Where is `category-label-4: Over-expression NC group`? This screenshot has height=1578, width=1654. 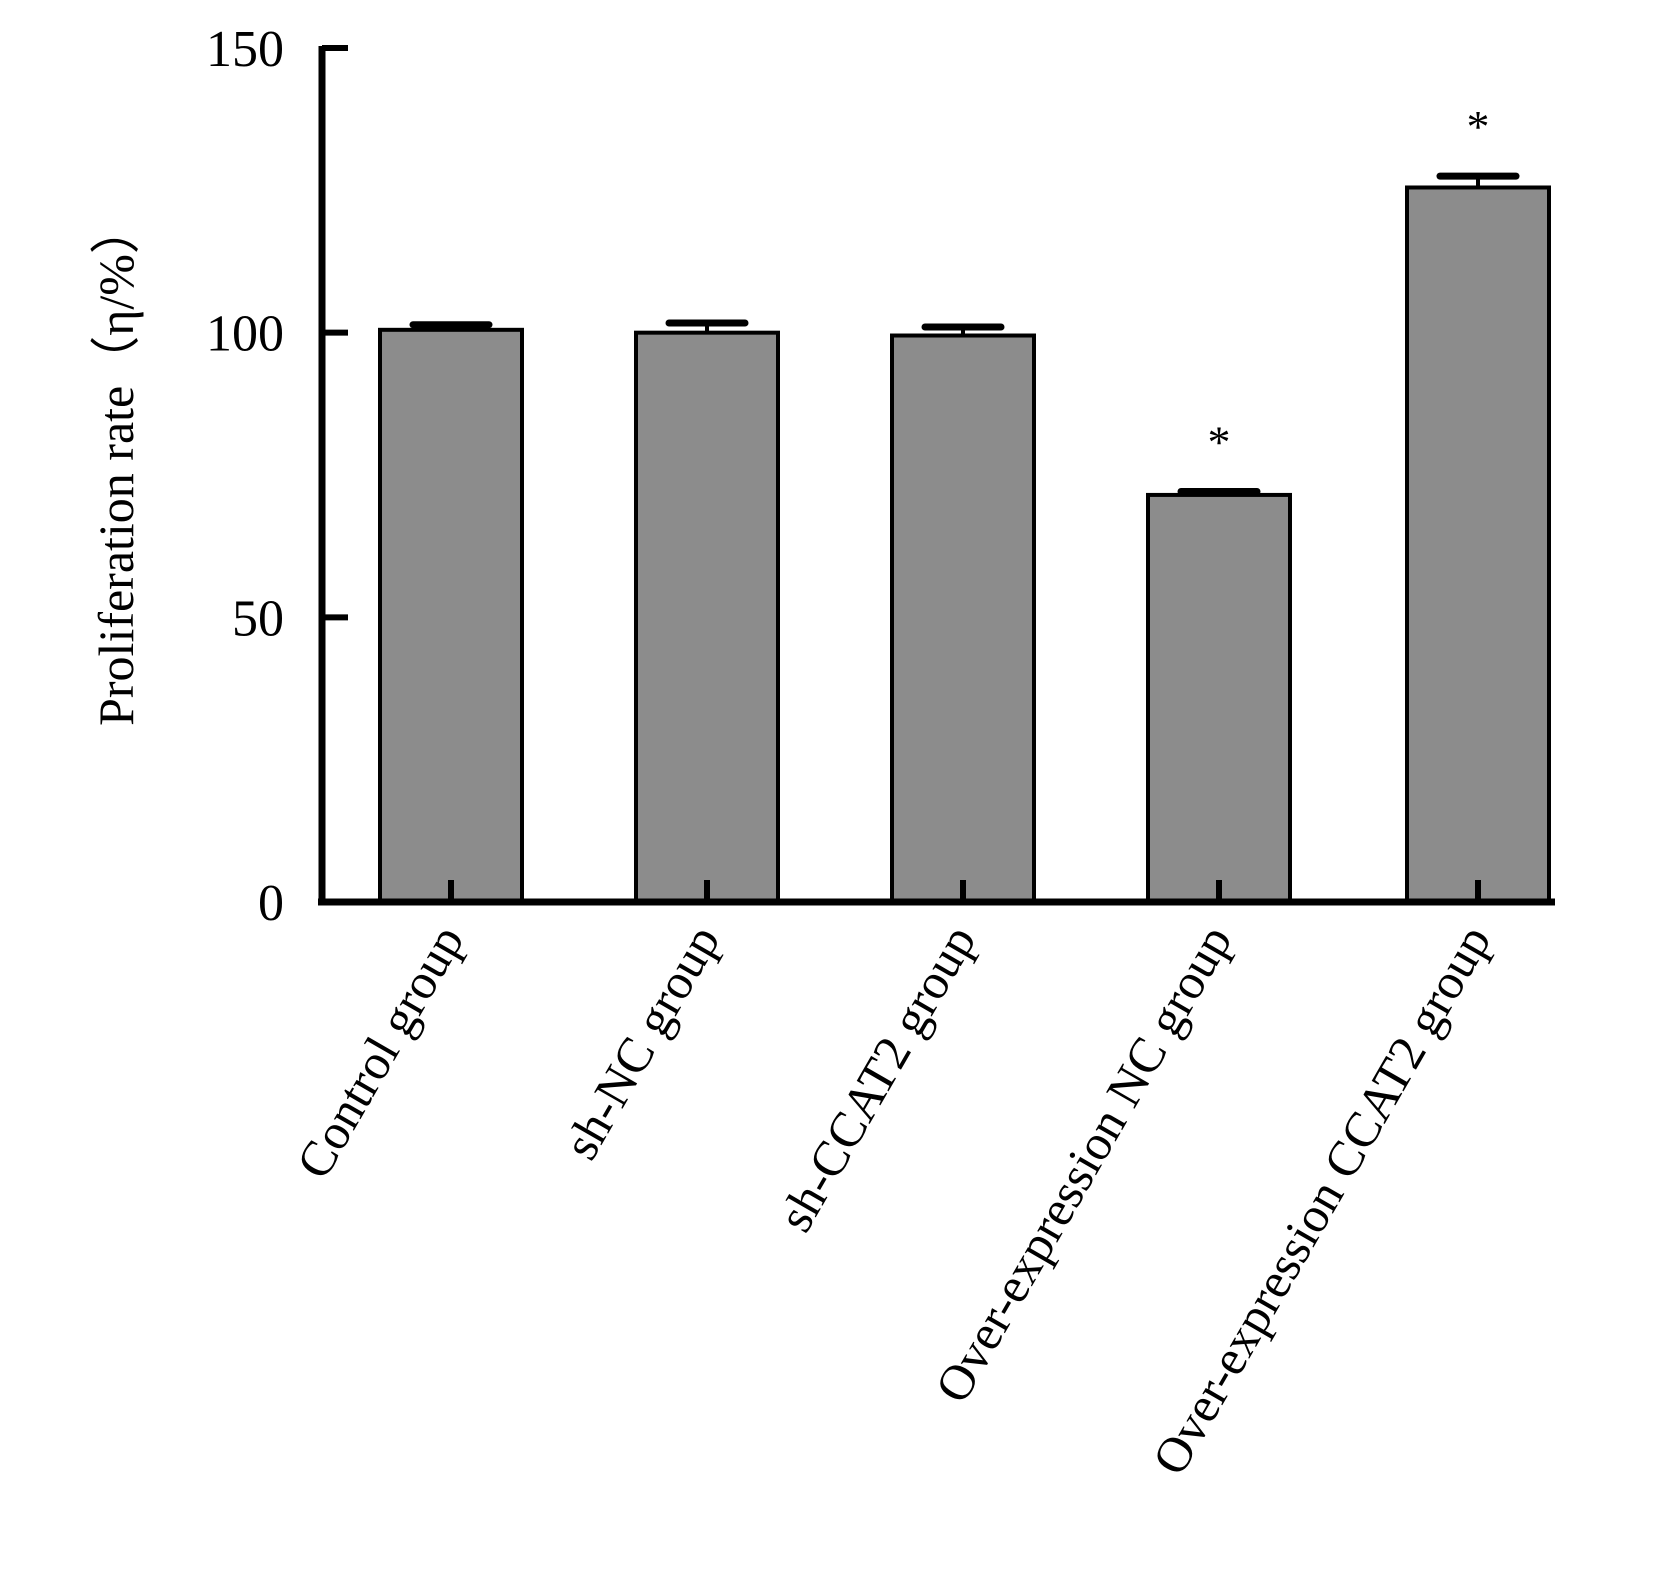 category-label-4: Over-expression NC group is located at coordinates (1083, 1164).